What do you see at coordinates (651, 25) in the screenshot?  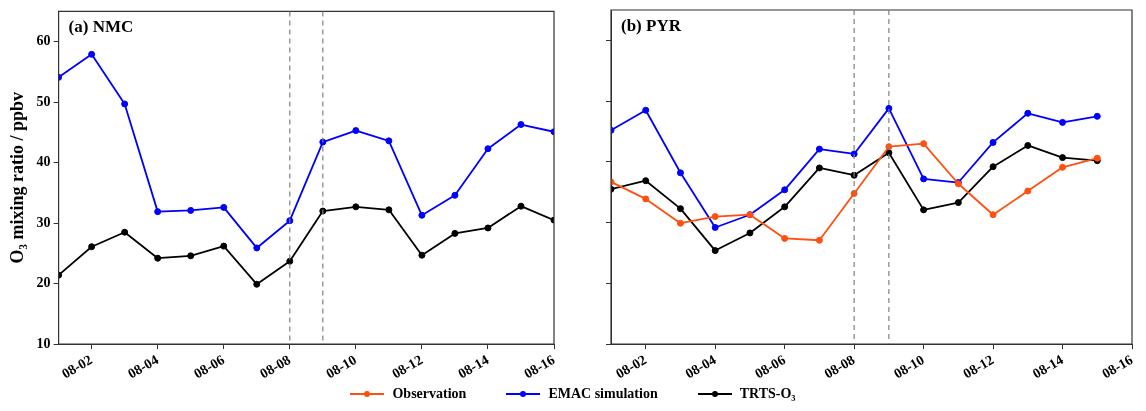 I see `chart-title: (b) PYR` at bounding box center [651, 25].